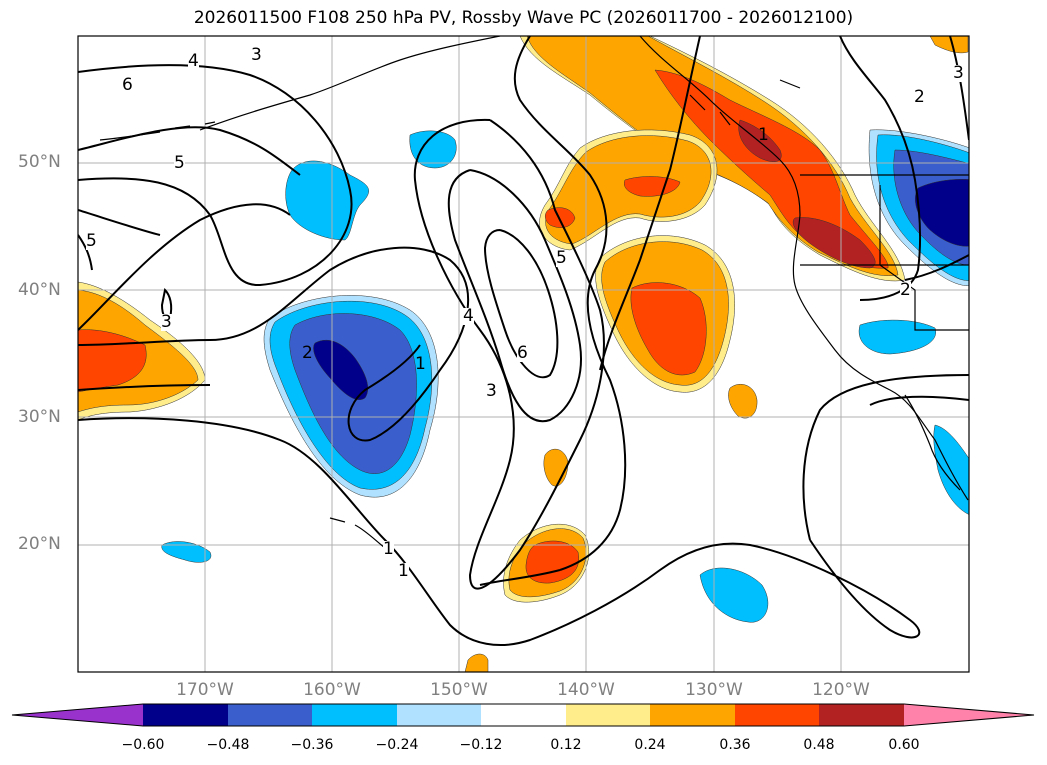 Image resolution: width=1047 pixels, height=765 pixels. Describe the element at coordinates (897, 337) in the screenshot. I see `negative-anomaly-california` at that location.